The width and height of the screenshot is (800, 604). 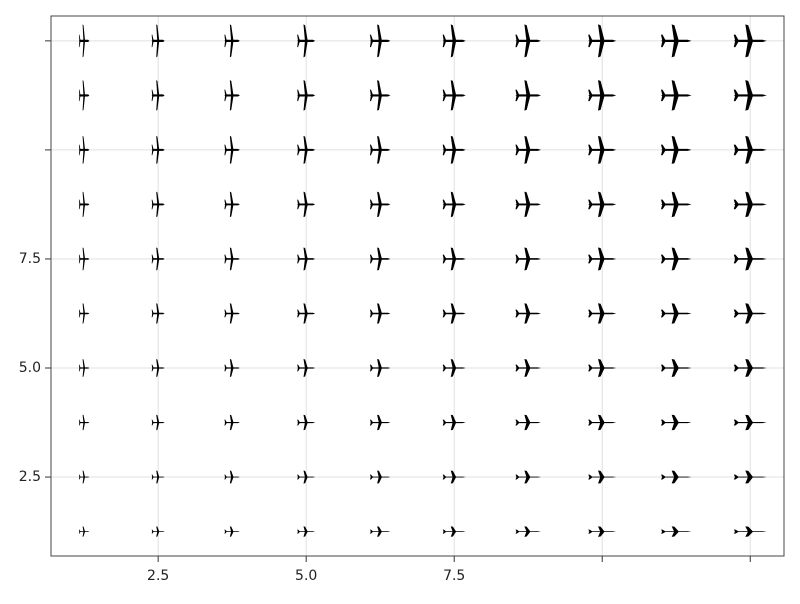 What do you see at coordinates (30, 477) in the screenshot?
I see `y-tick-label: 2.5` at bounding box center [30, 477].